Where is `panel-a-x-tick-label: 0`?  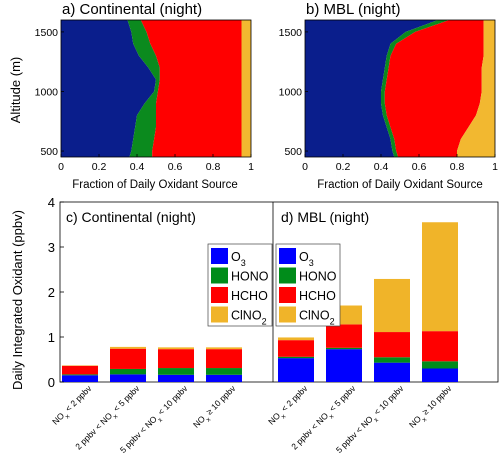 panel-a-x-tick-label: 0 is located at coordinates (61, 167).